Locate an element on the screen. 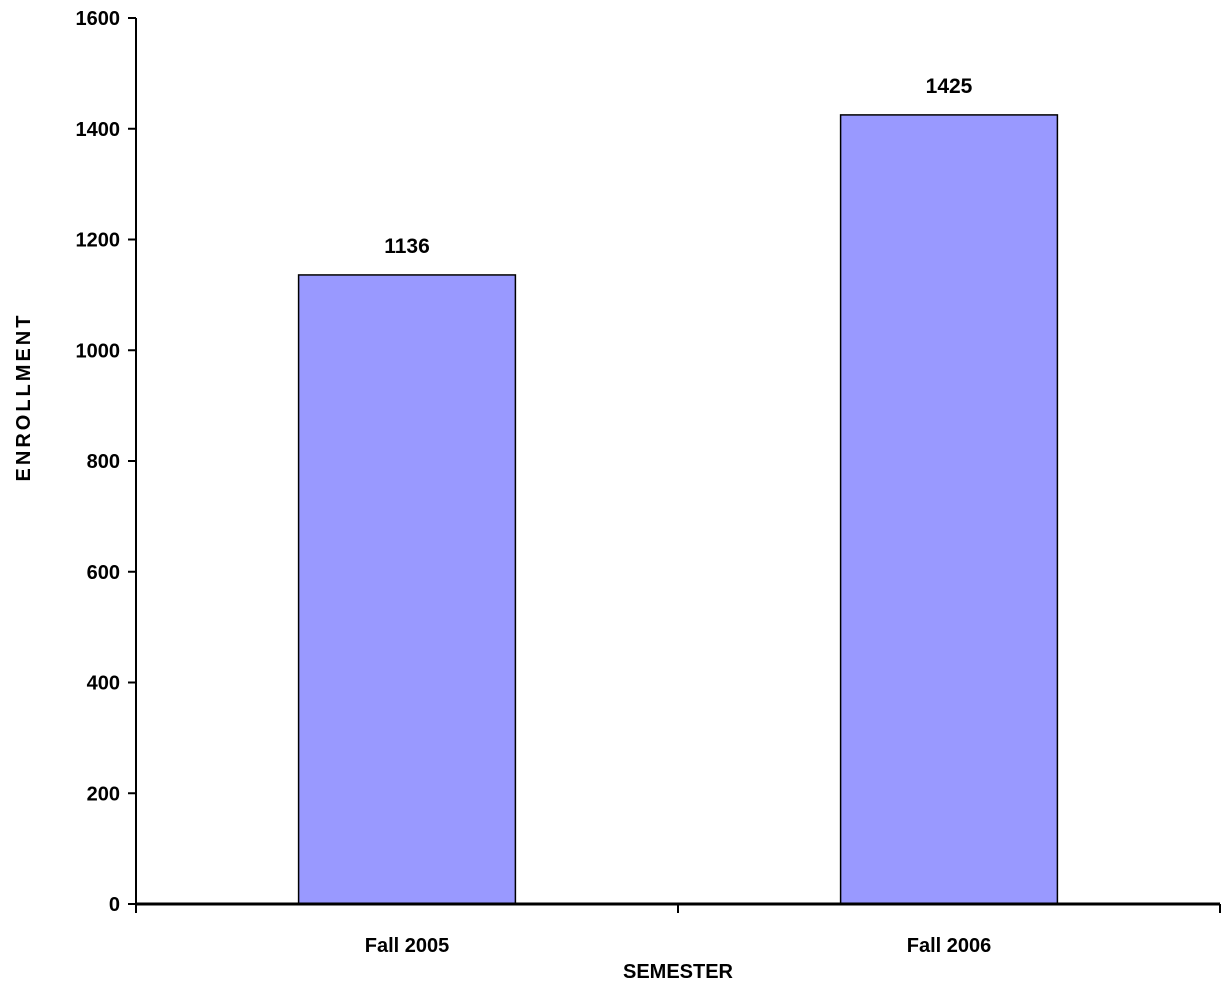 Image resolution: width=1222 pixels, height=994 pixels. y-tick-label: 1200 is located at coordinates (98, 241).